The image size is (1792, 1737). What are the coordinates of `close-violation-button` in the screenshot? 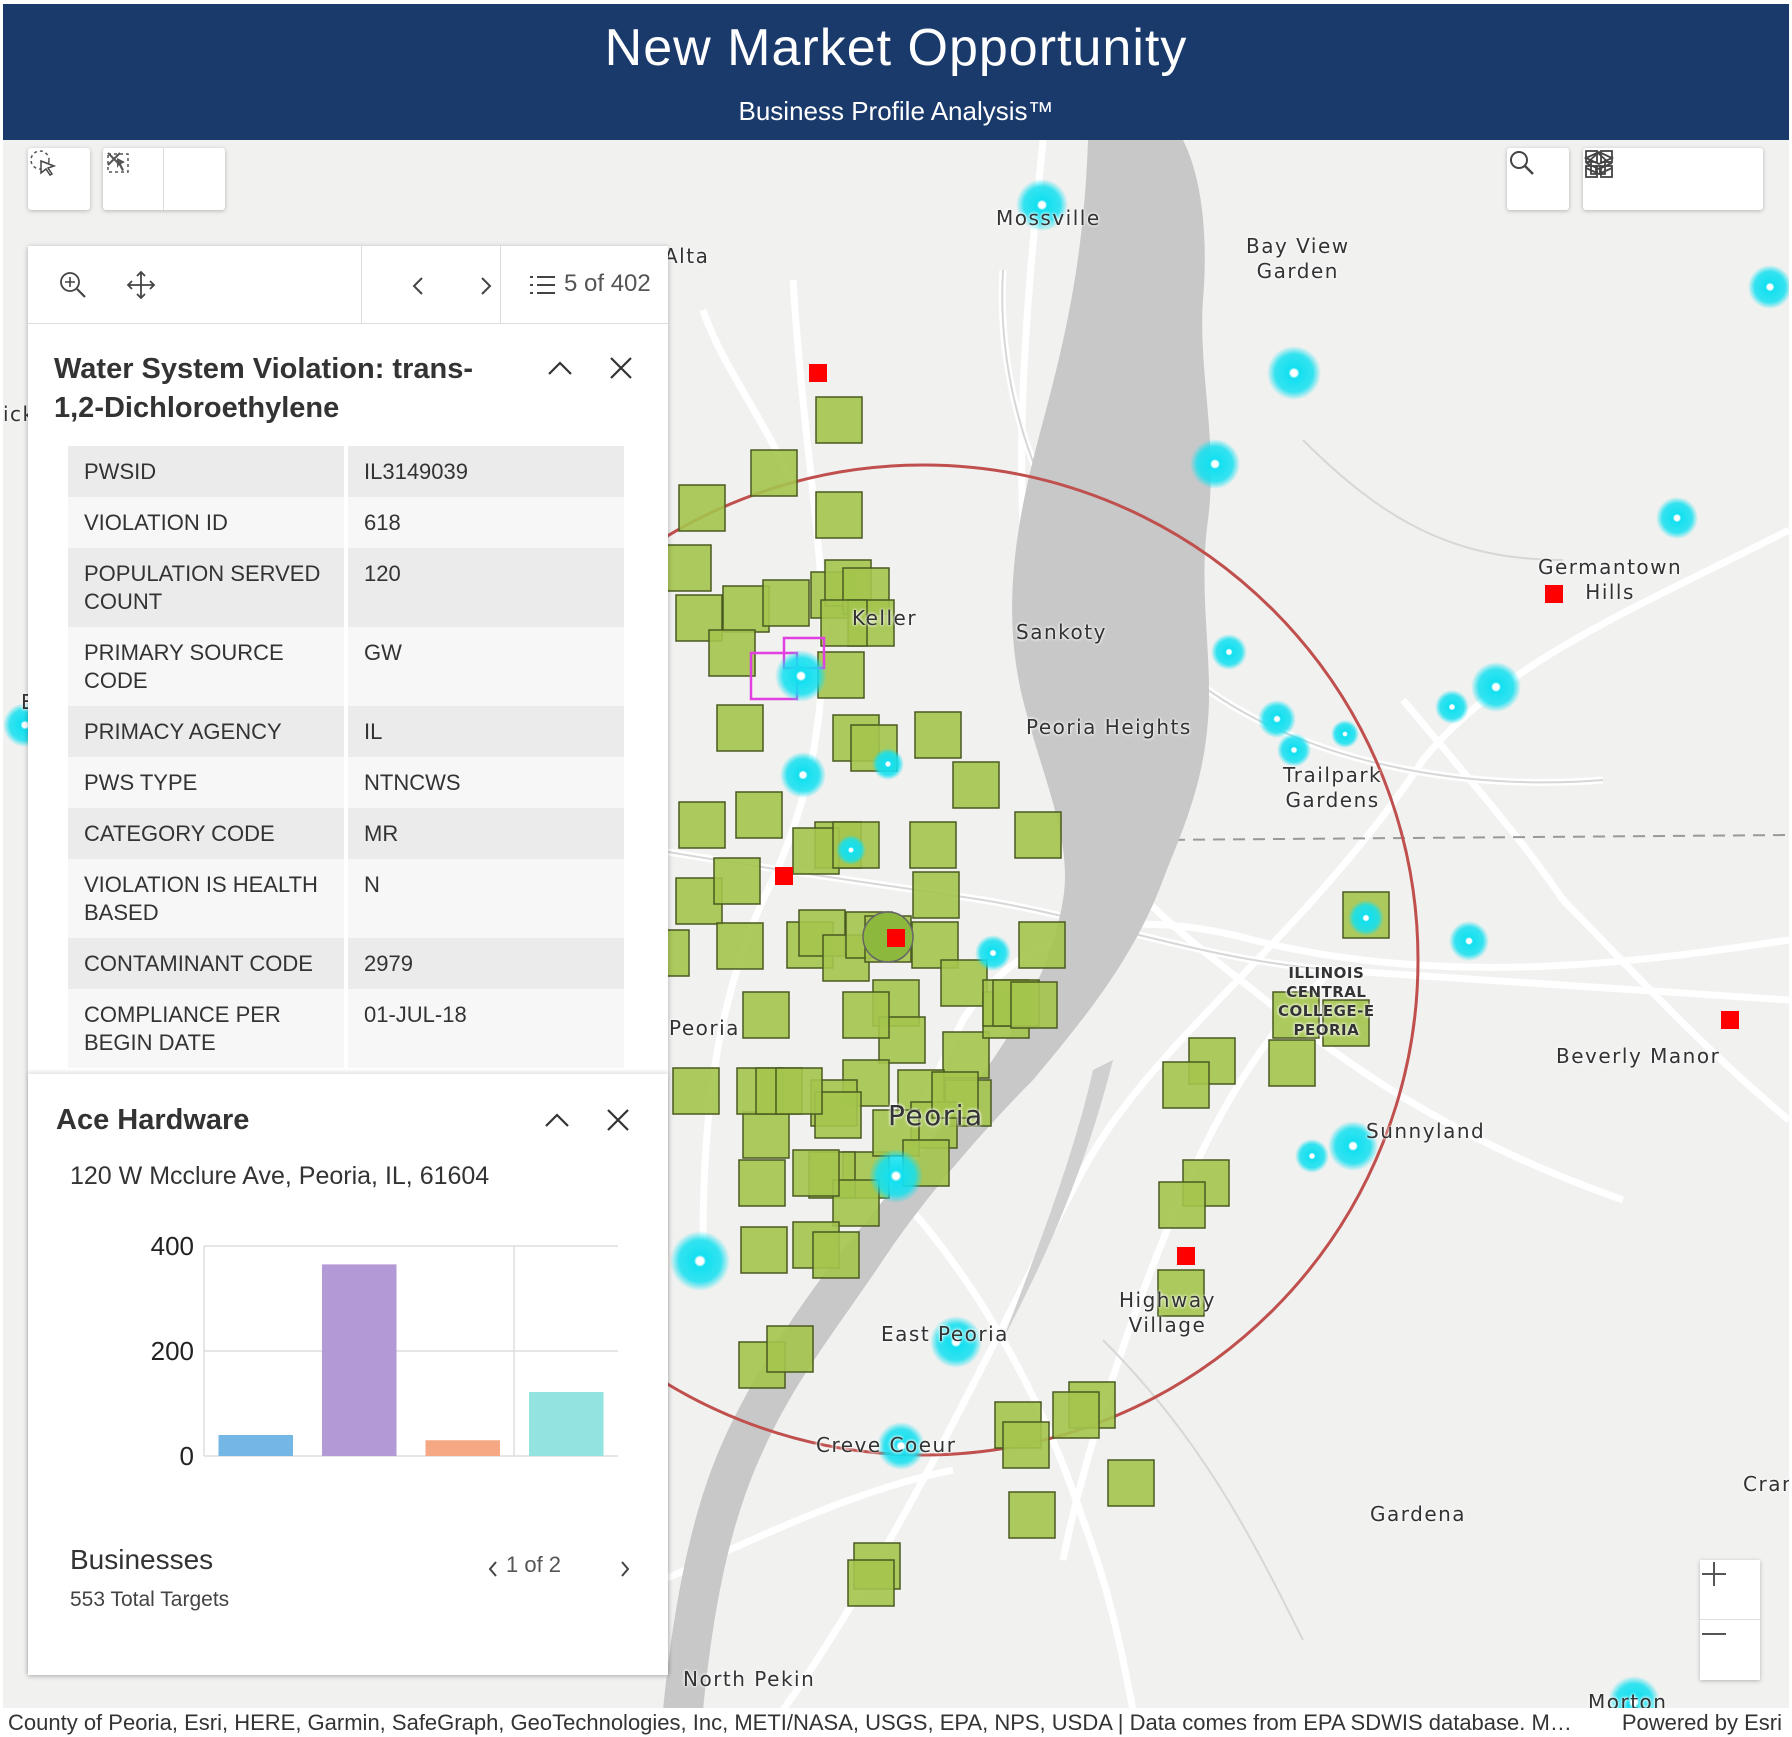 It's located at (621, 368).